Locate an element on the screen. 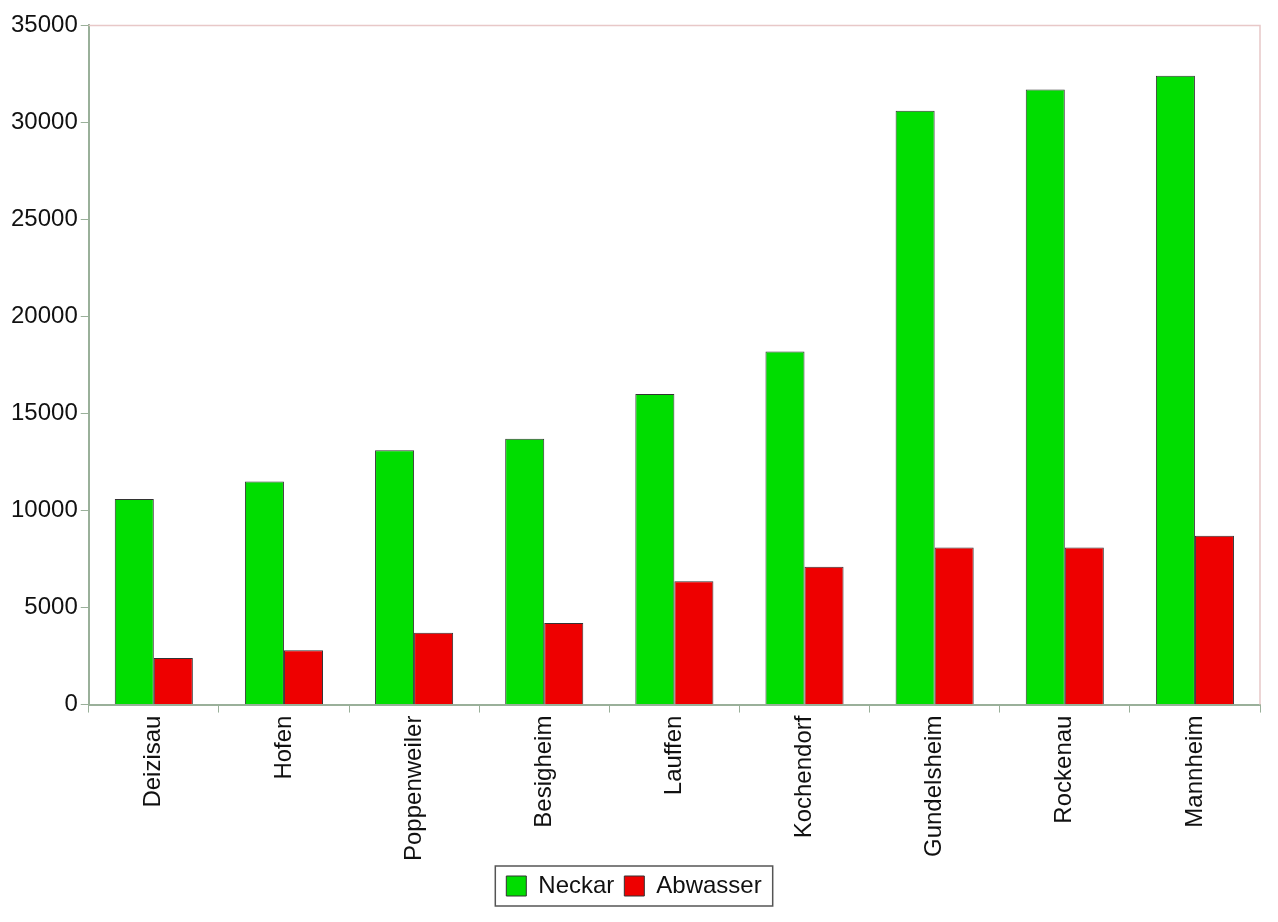  x-tick-label: Kochendorf is located at coordinates (803, 777).